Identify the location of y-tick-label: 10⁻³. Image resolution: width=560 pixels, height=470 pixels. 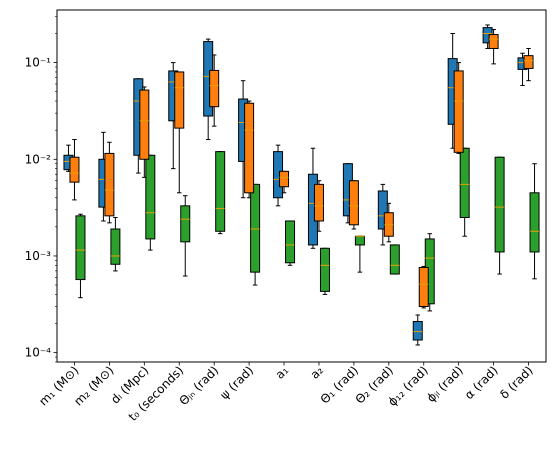
(38, 256).